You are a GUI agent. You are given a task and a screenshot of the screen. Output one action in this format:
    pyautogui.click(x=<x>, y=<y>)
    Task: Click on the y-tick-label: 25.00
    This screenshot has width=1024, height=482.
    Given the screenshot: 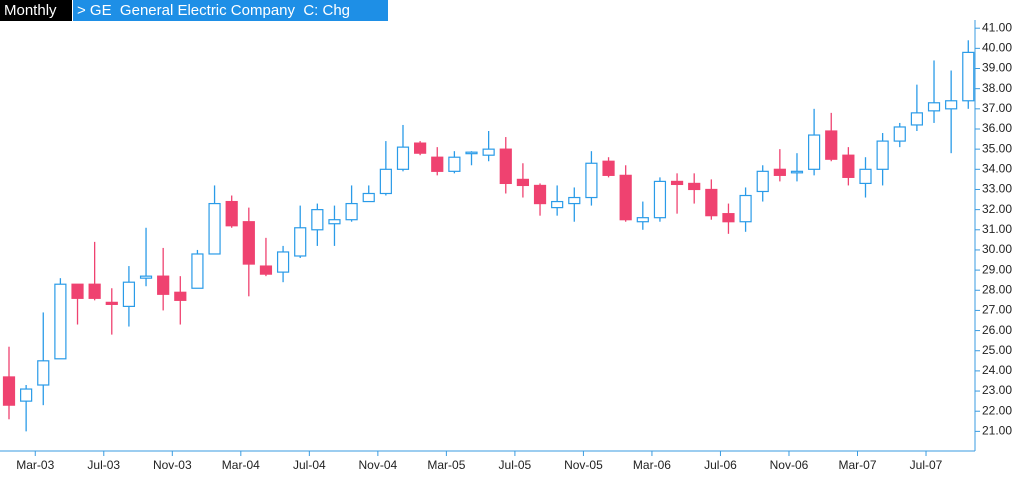 What is the action you would take?
    pyautogui.click(x=997, y=350)
    